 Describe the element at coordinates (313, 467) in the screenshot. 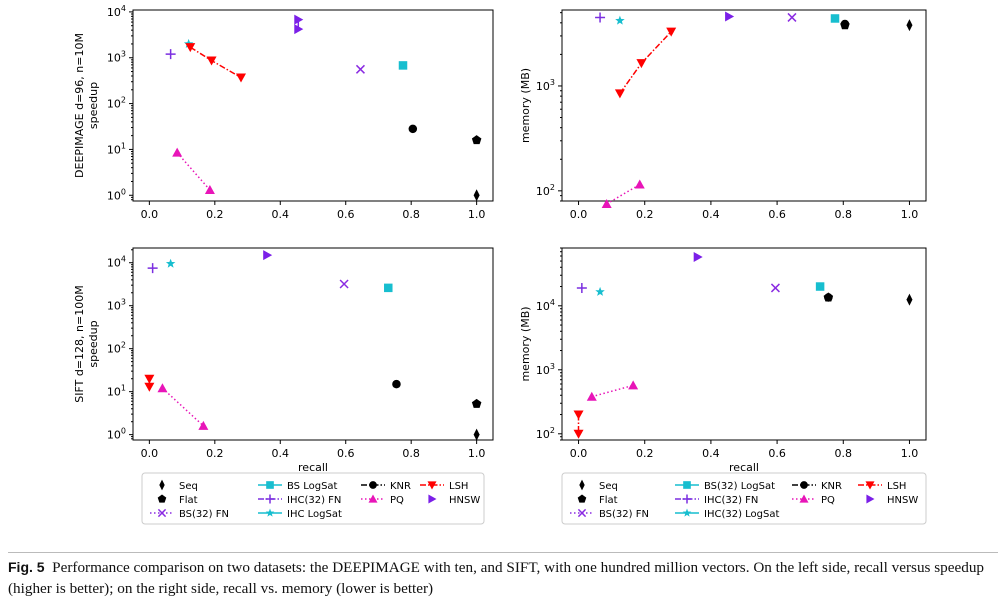

I see `x-axis-label: recall` at that location.